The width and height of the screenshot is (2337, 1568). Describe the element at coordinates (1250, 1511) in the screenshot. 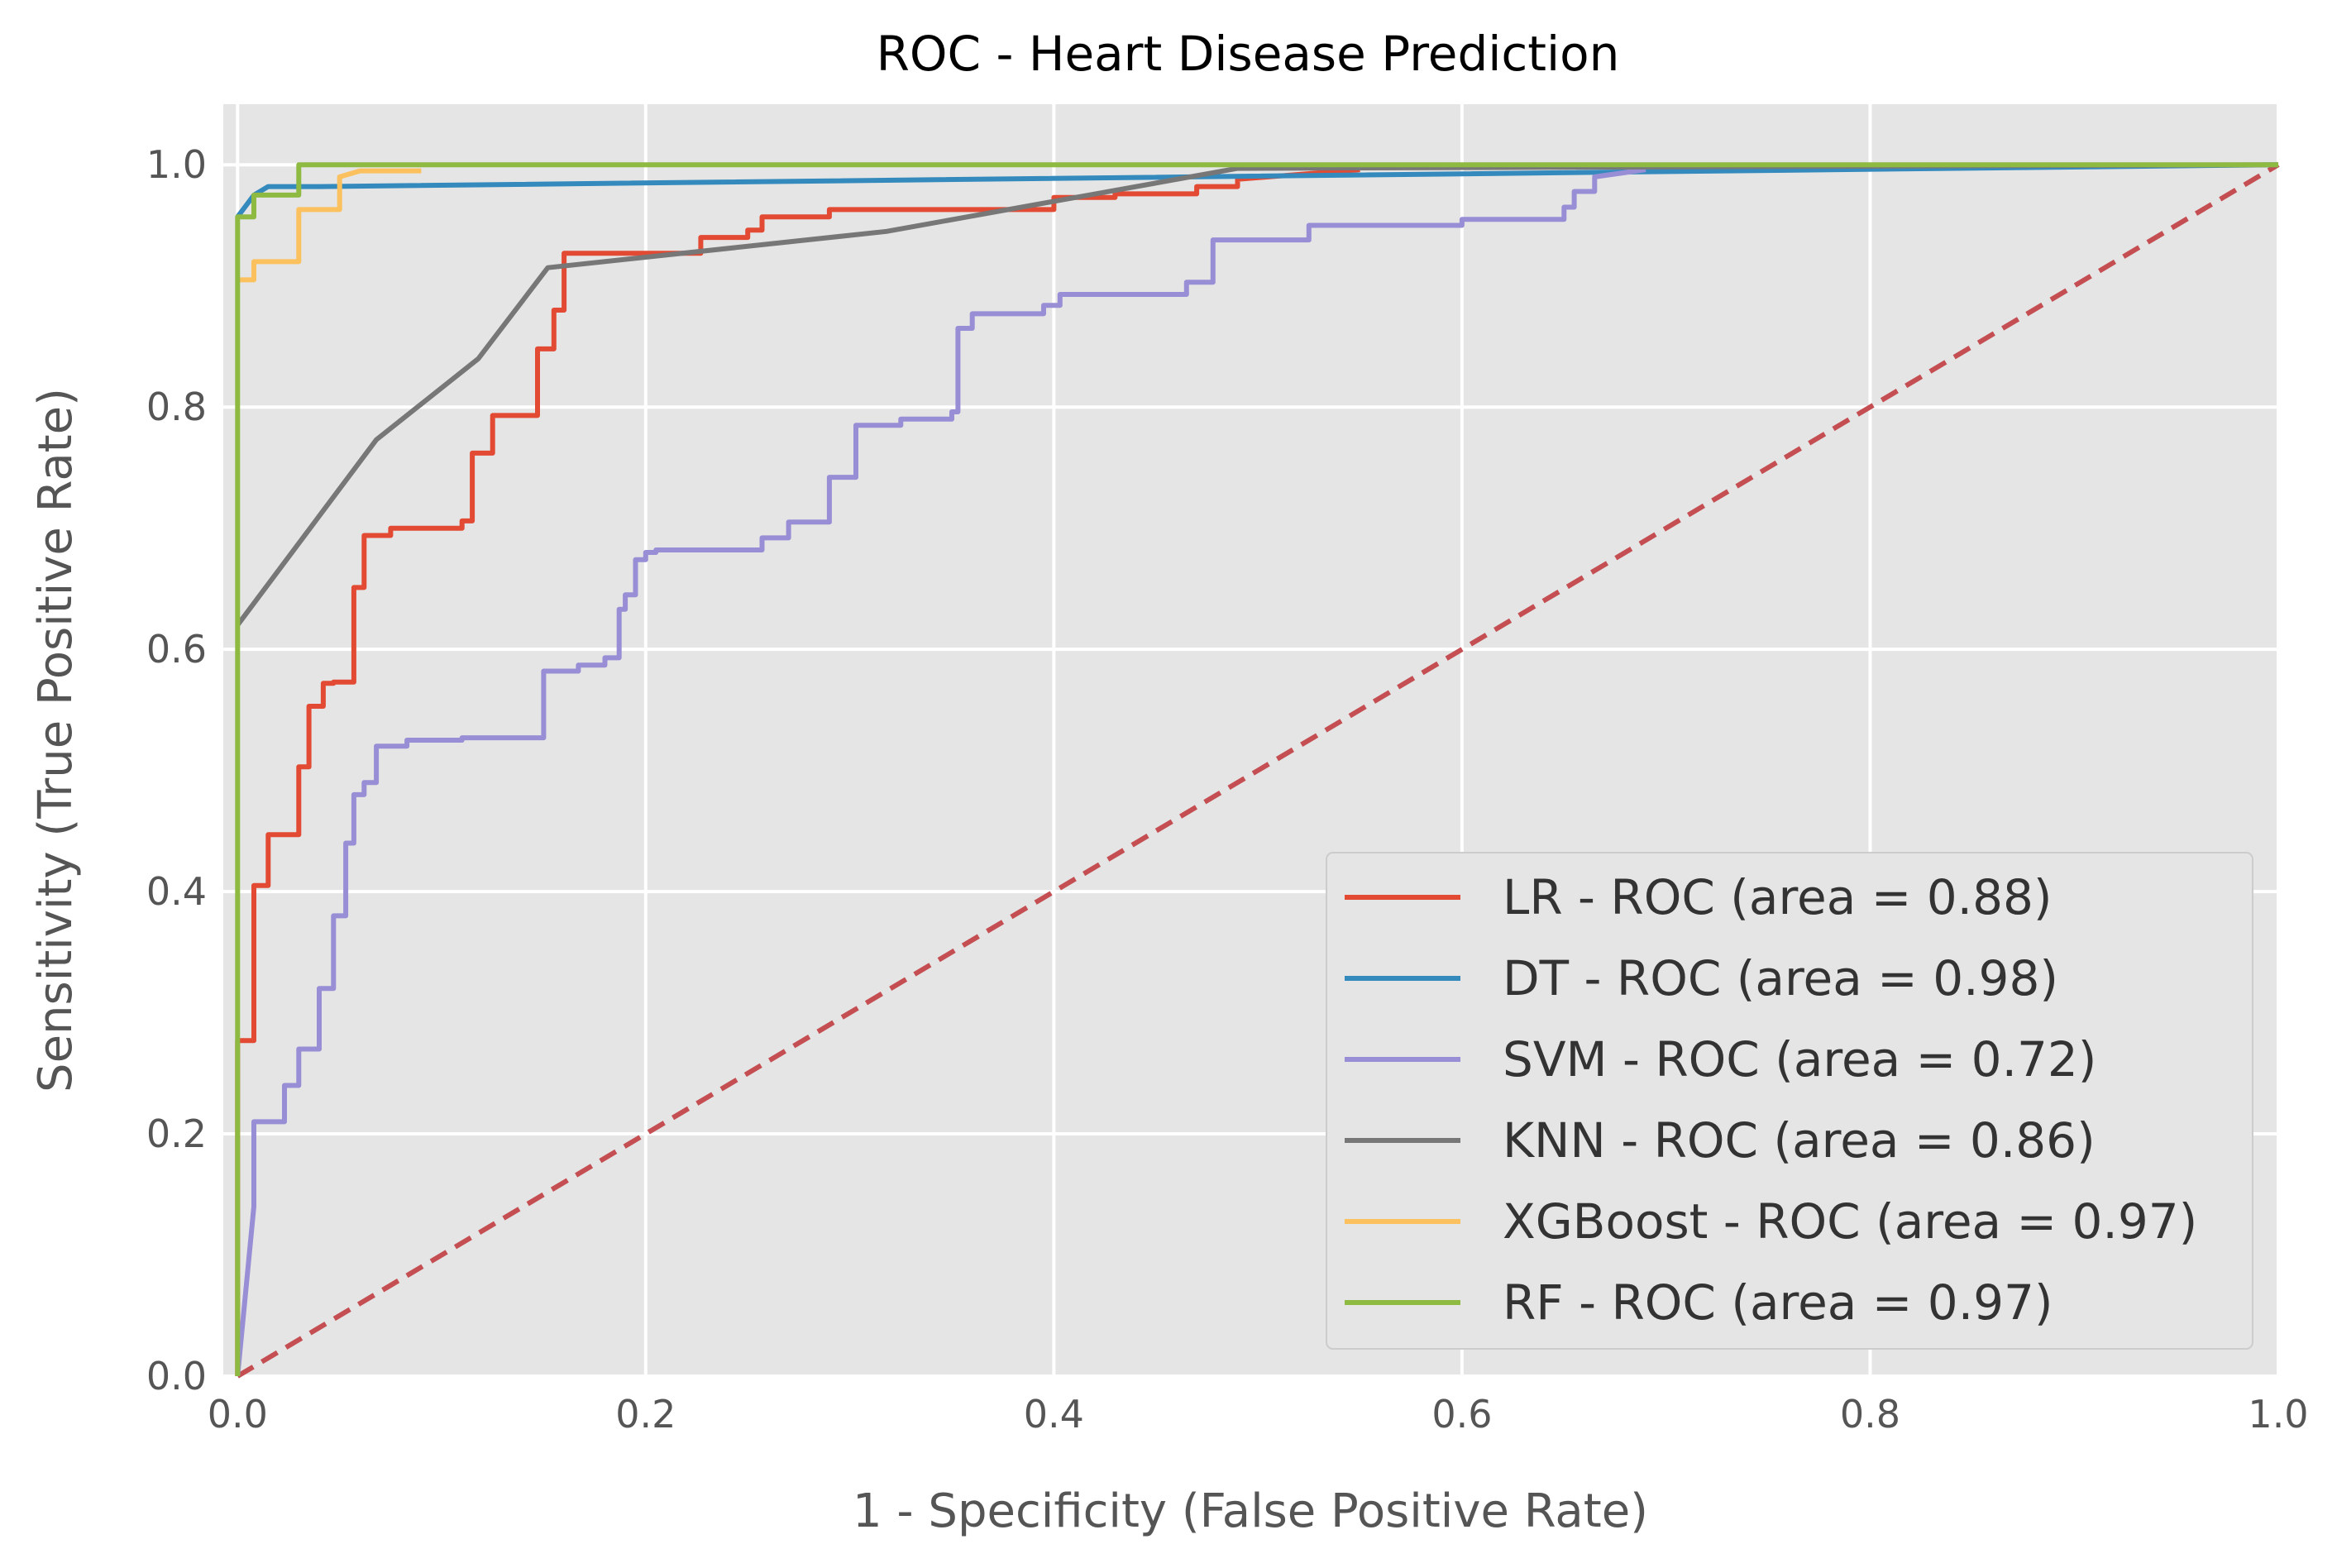

I see `x-axis-label: 1 - Specificity (False Positive Rate)` at that location.